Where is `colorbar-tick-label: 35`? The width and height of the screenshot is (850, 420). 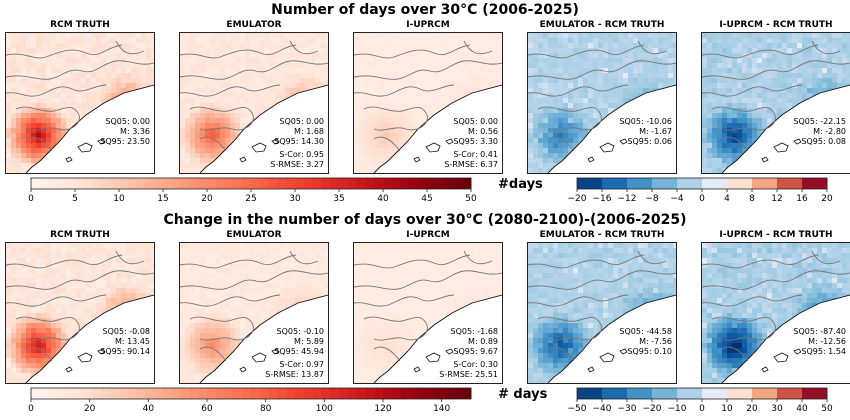
colorbar-tick-label: 35 is located at coordinates (338, 199).